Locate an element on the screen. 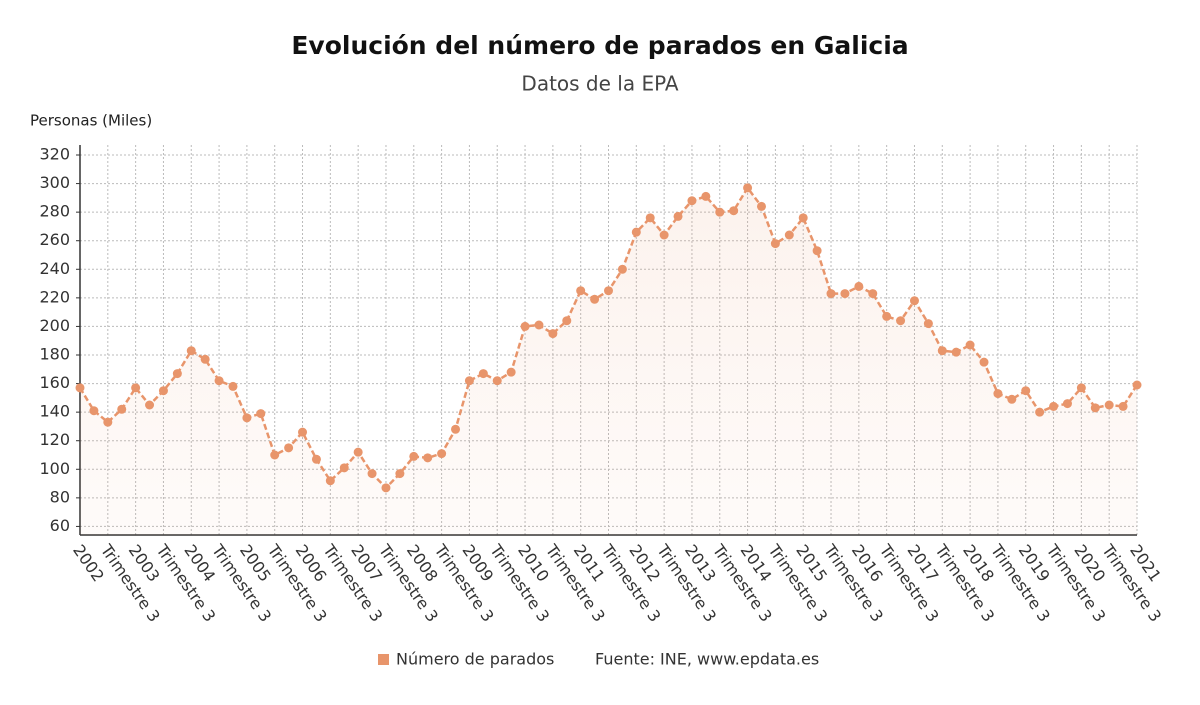 This screenshot has width=1200, height=705. y-tick-label: 240 is located at coordinates (54, 268).